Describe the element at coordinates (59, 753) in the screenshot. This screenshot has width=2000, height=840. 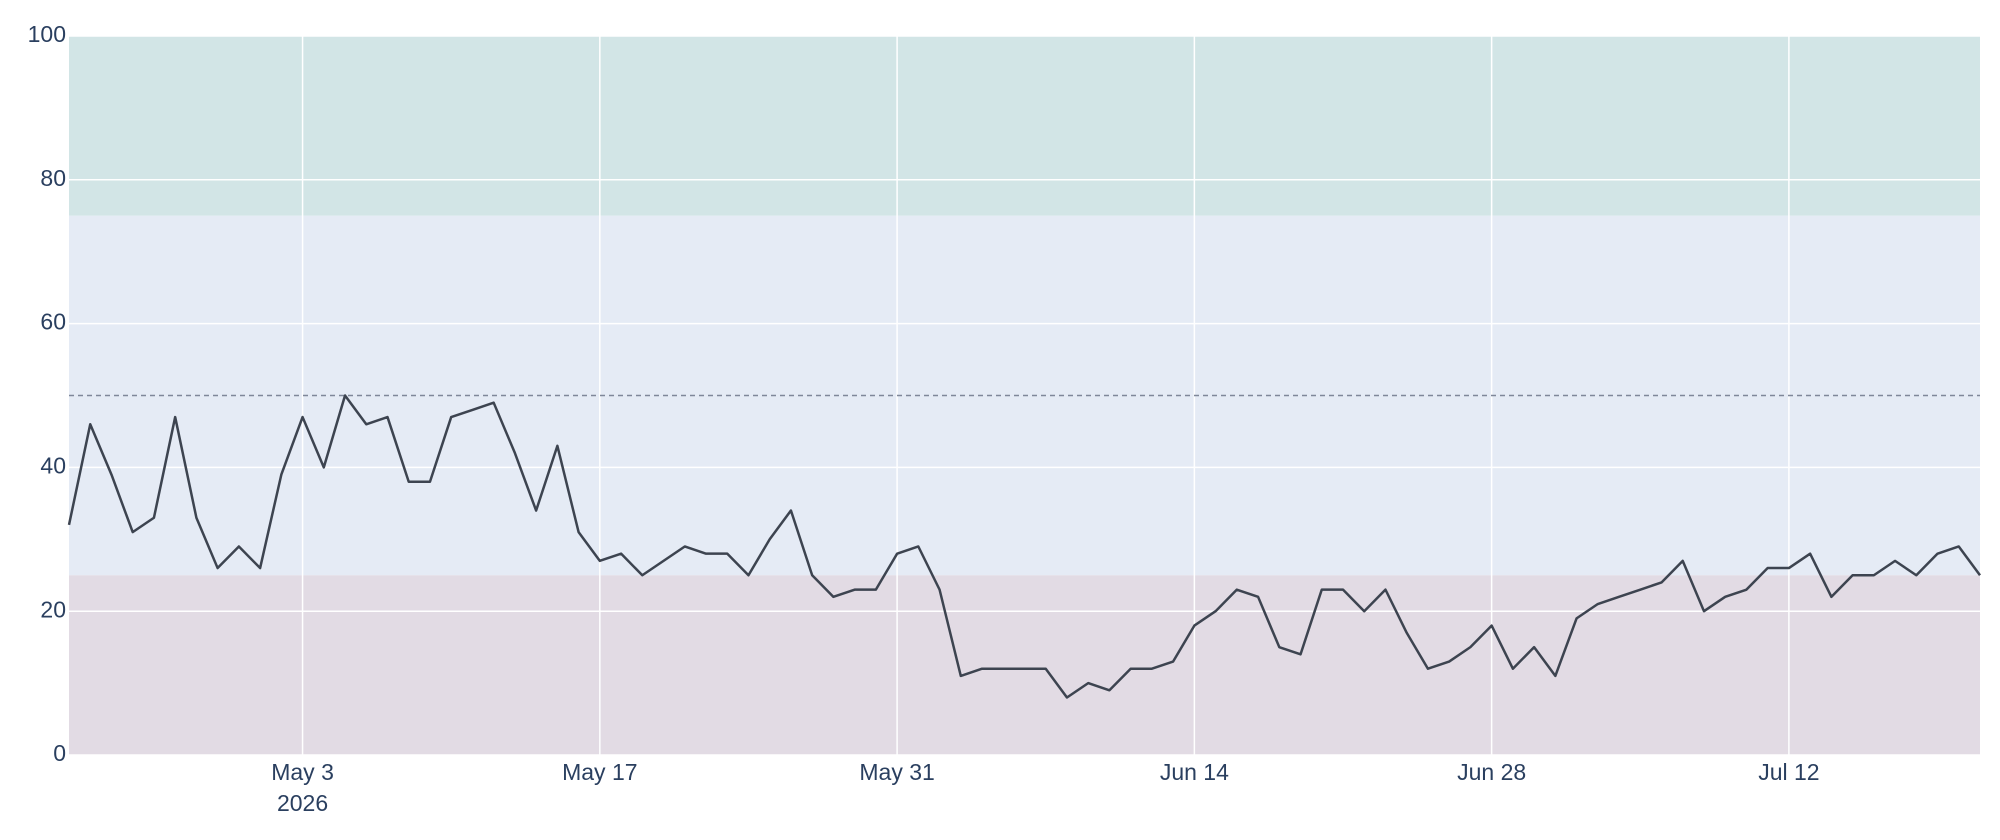
I see `y-tick-label: 0` at that location.